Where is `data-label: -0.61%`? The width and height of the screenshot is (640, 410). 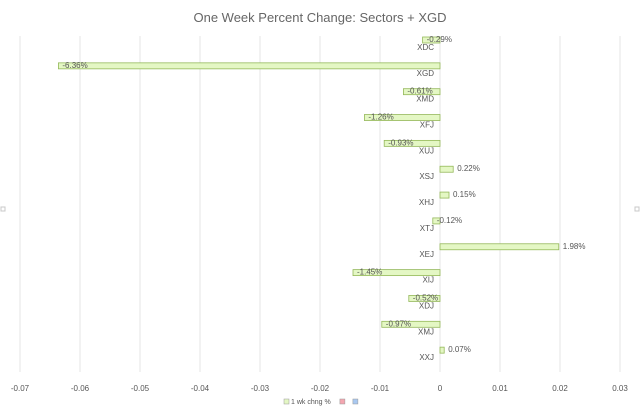
data-label: -0.61% is located at coordinates (419, 91).